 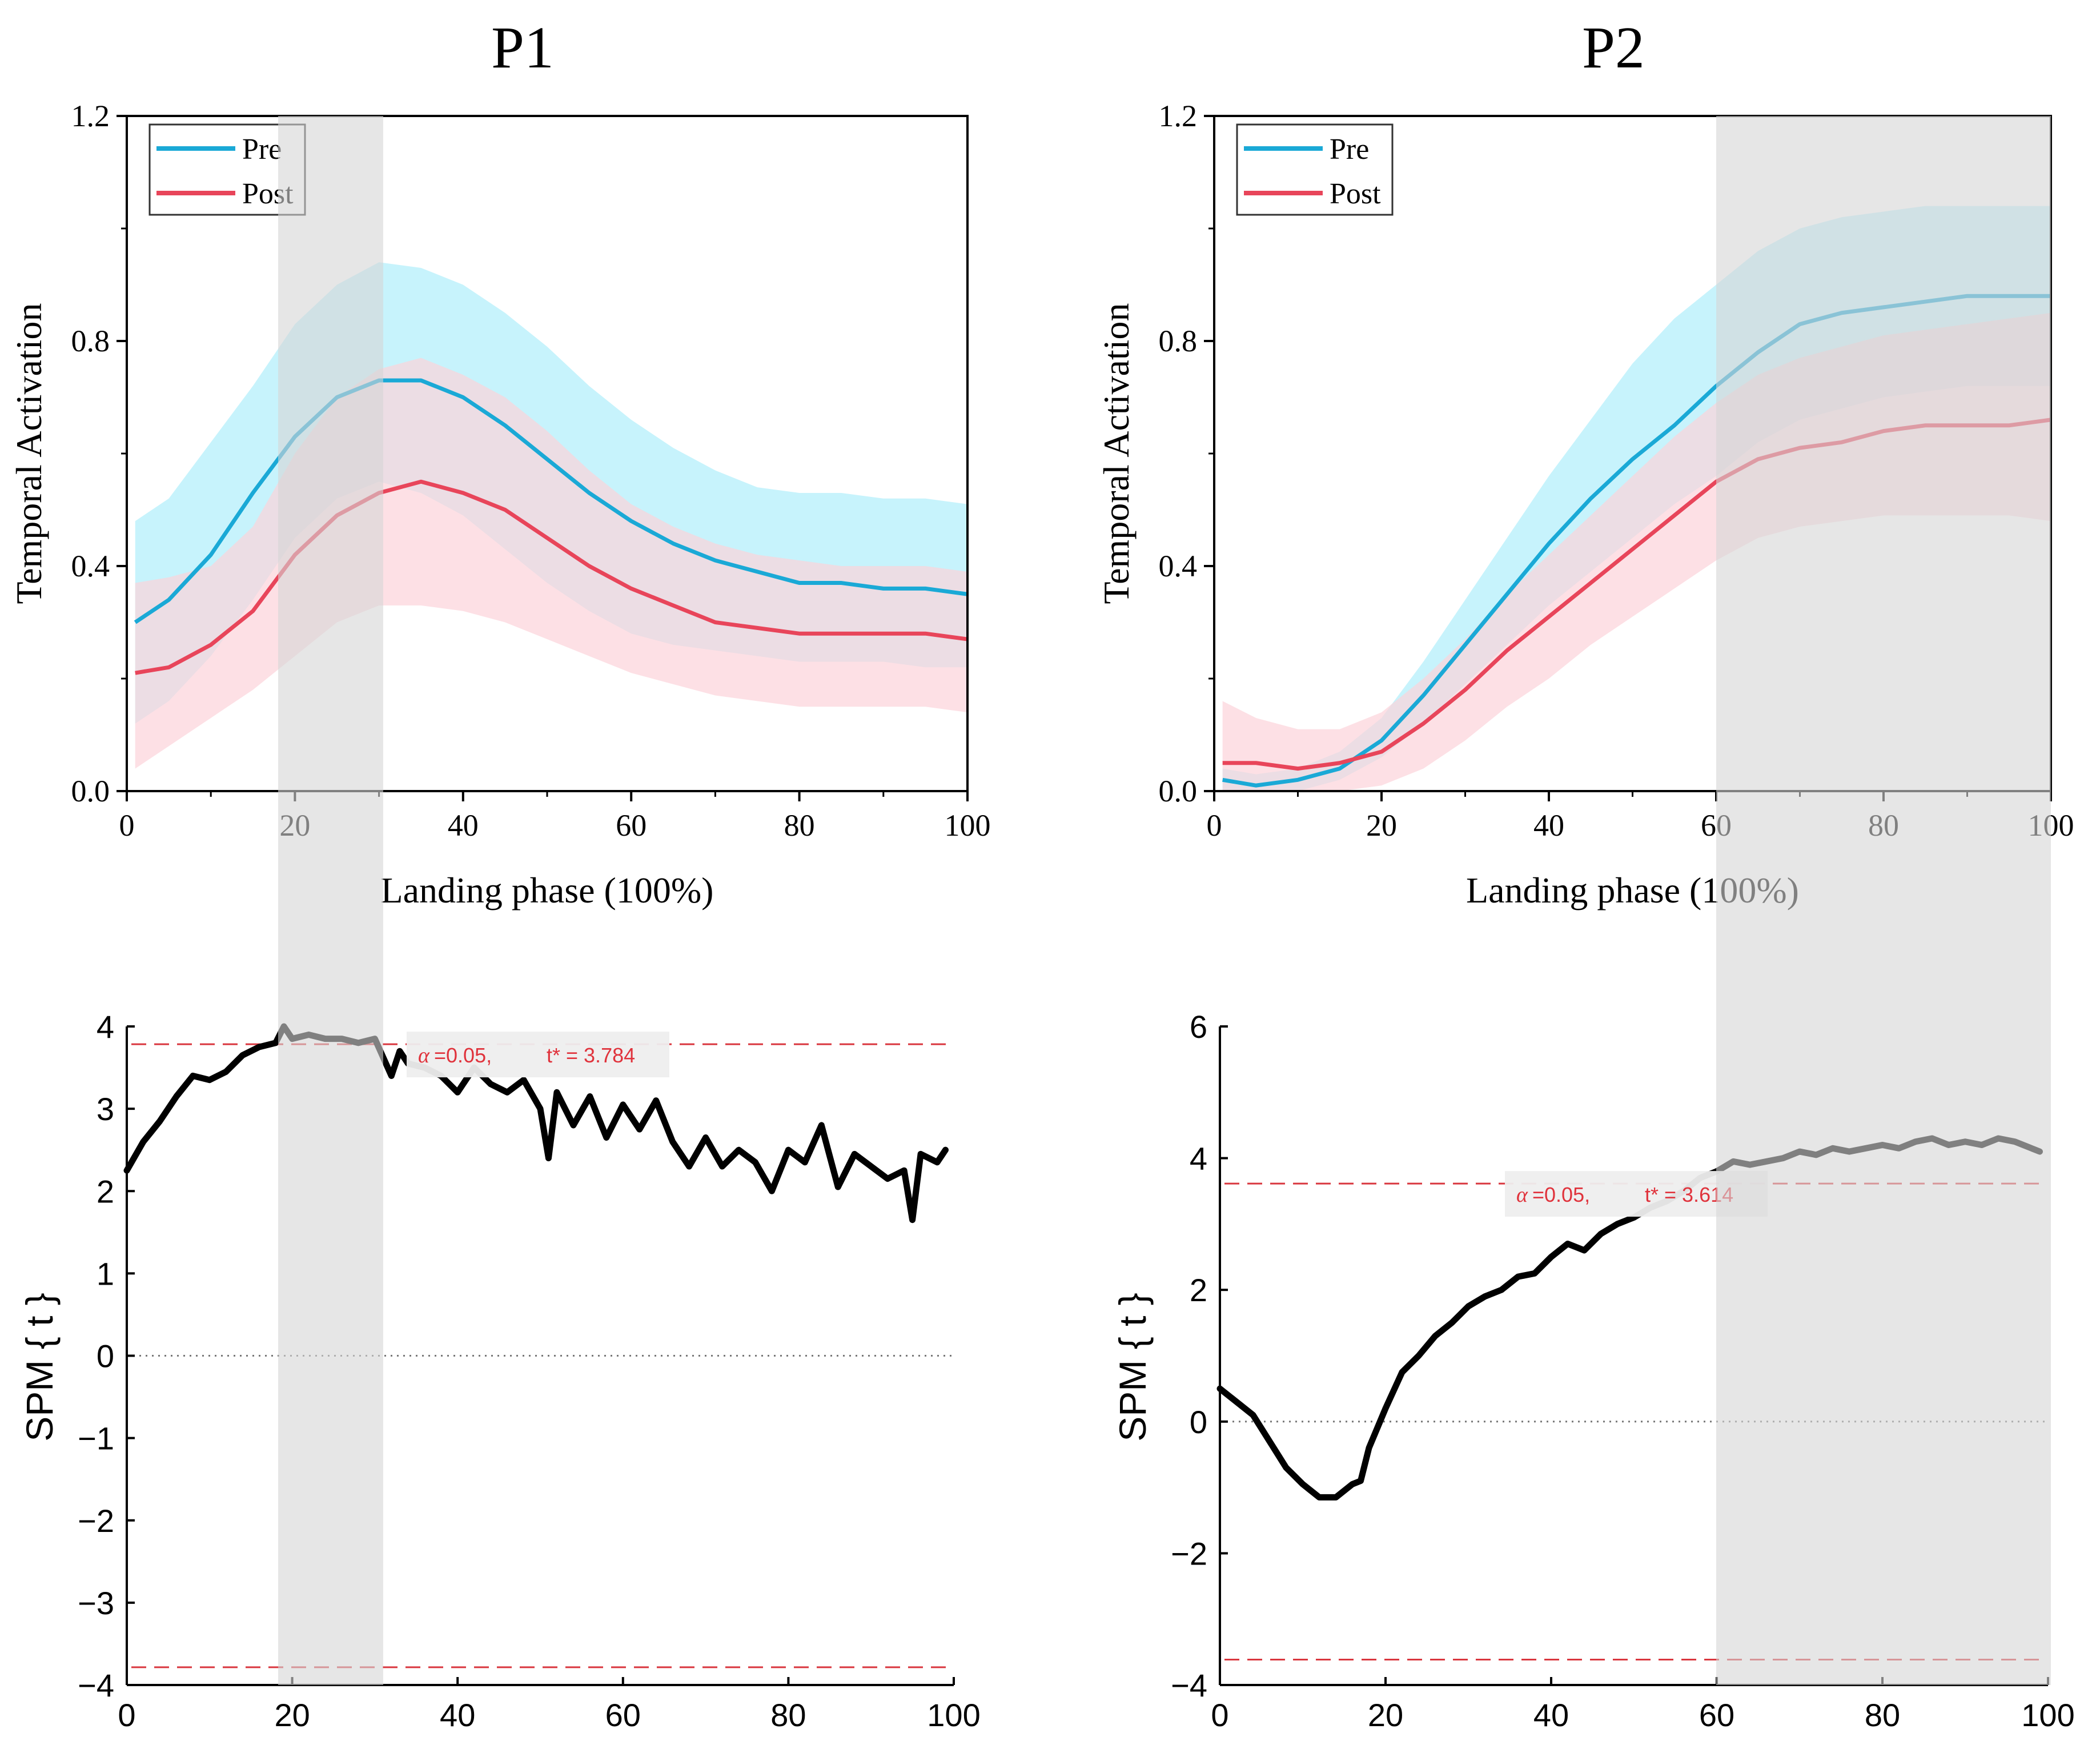 What do you see at coordinates (1199, 1027) in the screenshot?
I see `y-tick-label: 6` at bounding box center [1199, 1027].